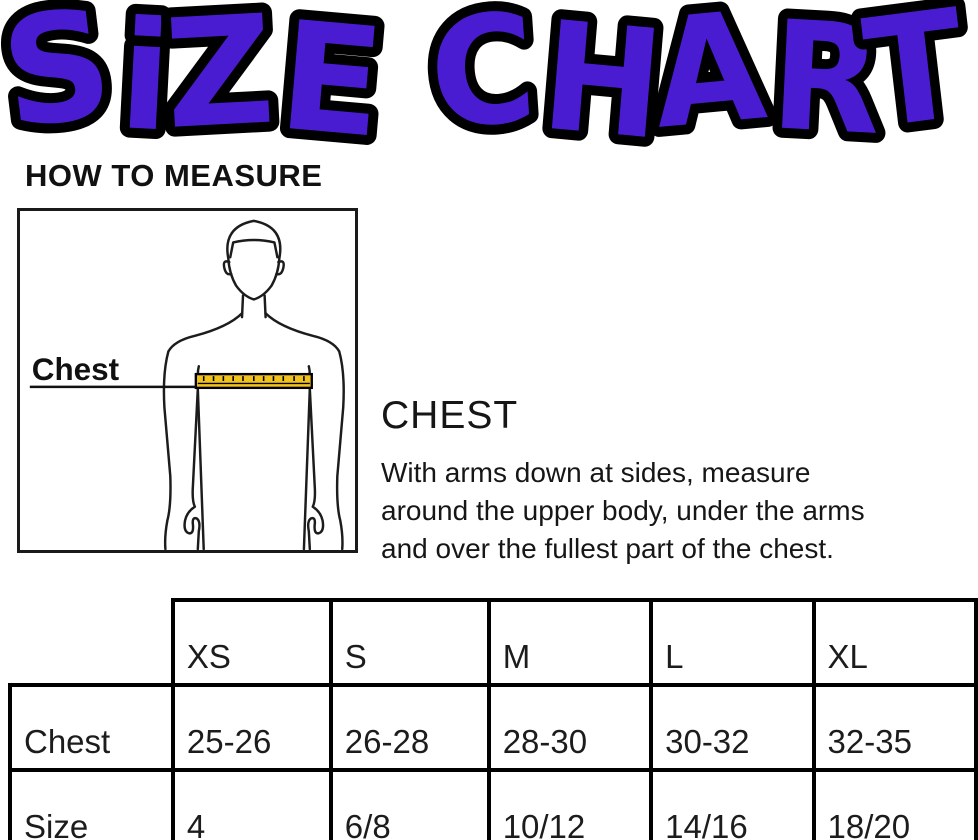 Image resolution: width=978 pixels, height=840 pixels. I want to click on size-value-s: 6/8, so click(409, 804).